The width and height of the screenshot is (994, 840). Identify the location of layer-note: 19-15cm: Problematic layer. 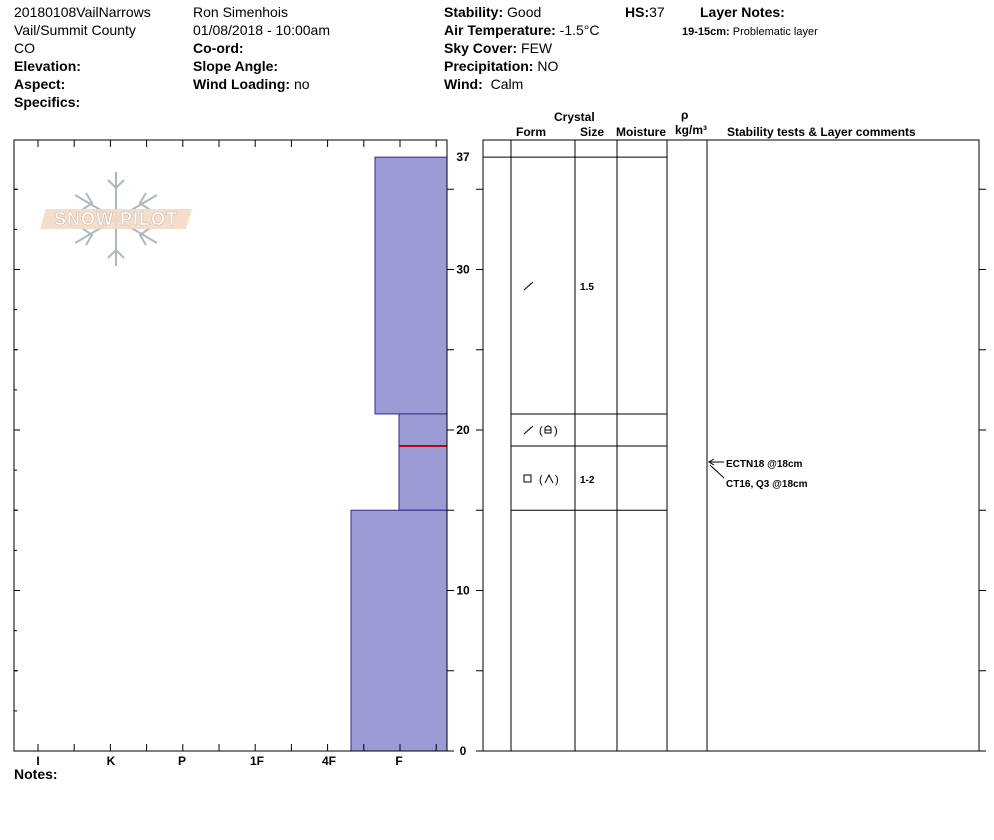
(750, 32).